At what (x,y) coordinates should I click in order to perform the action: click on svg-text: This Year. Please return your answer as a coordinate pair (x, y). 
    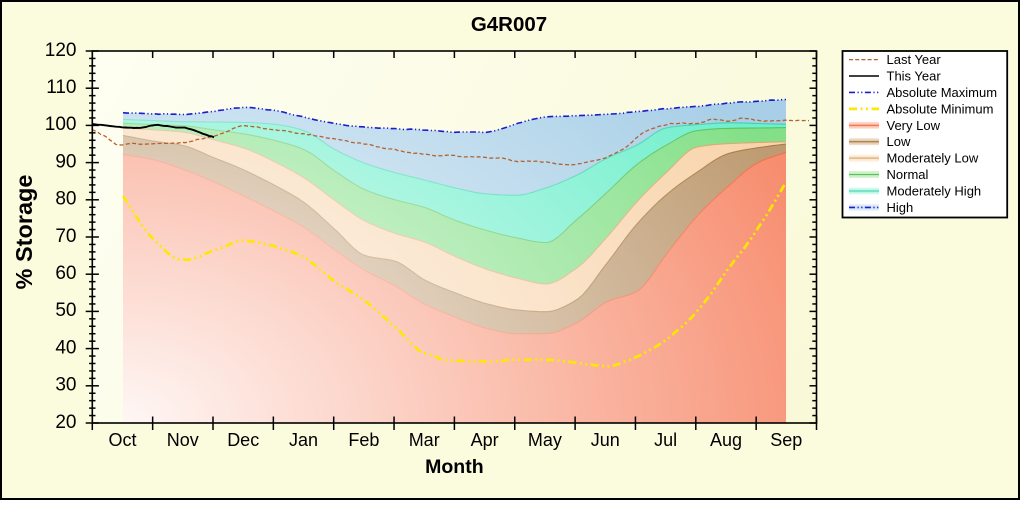
    Looking at the image, I should click on (914, 76).